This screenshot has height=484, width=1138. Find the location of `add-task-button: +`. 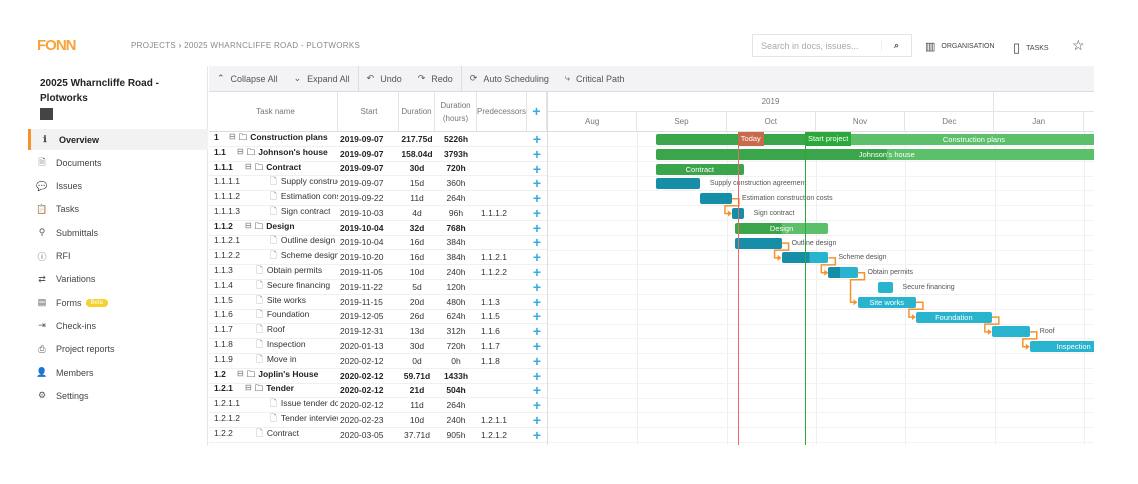

add-task-button: + is located at coordinates (537, 111).